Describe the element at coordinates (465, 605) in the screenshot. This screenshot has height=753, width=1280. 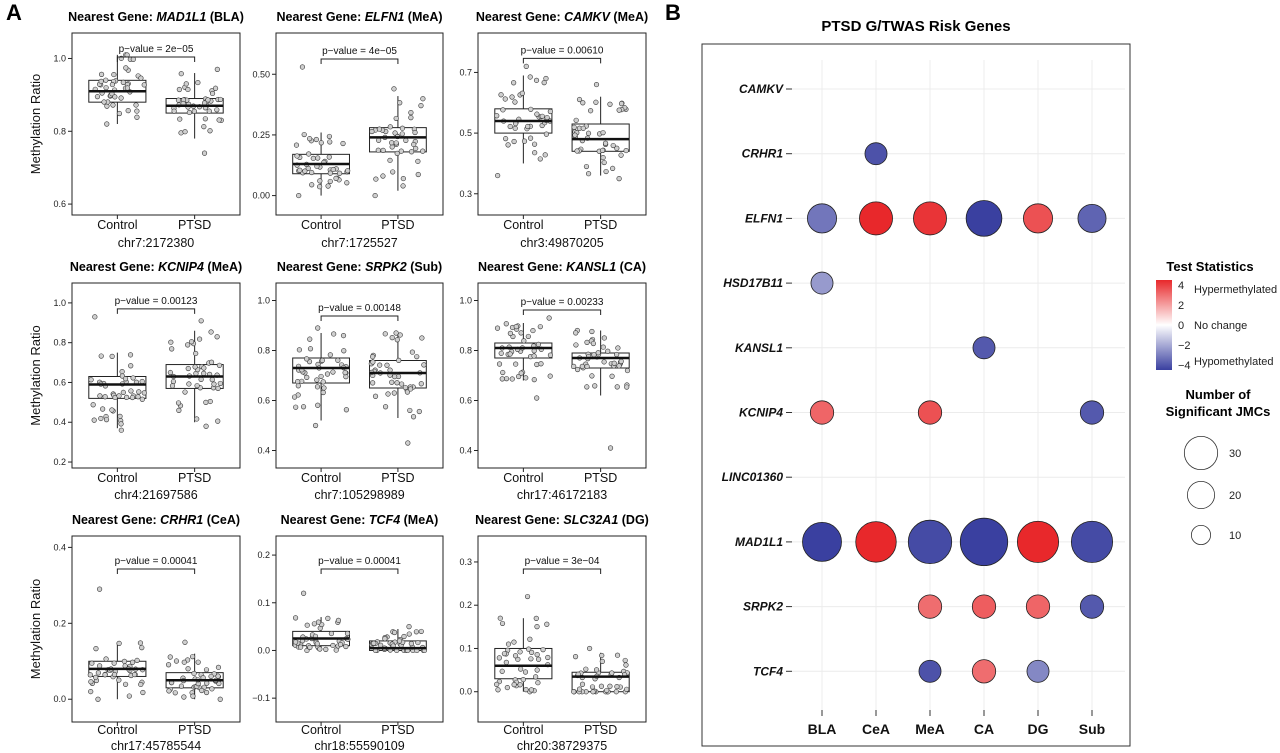
I see `y-tick-label: 0.2` at that location.